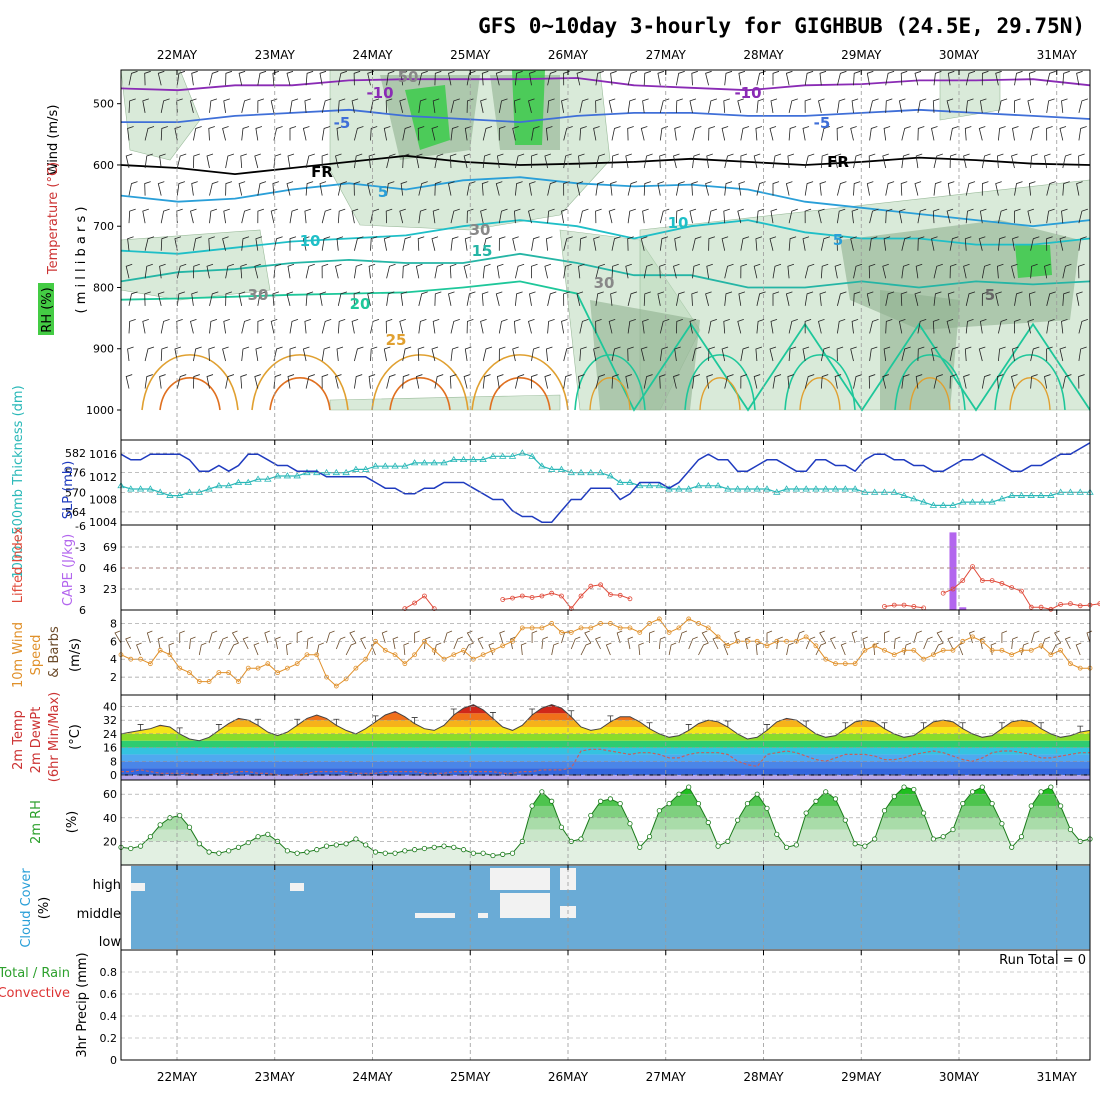  Describe the element at coordinates (605, 237) in the screenshot. I see `isotherm-line` at that location.